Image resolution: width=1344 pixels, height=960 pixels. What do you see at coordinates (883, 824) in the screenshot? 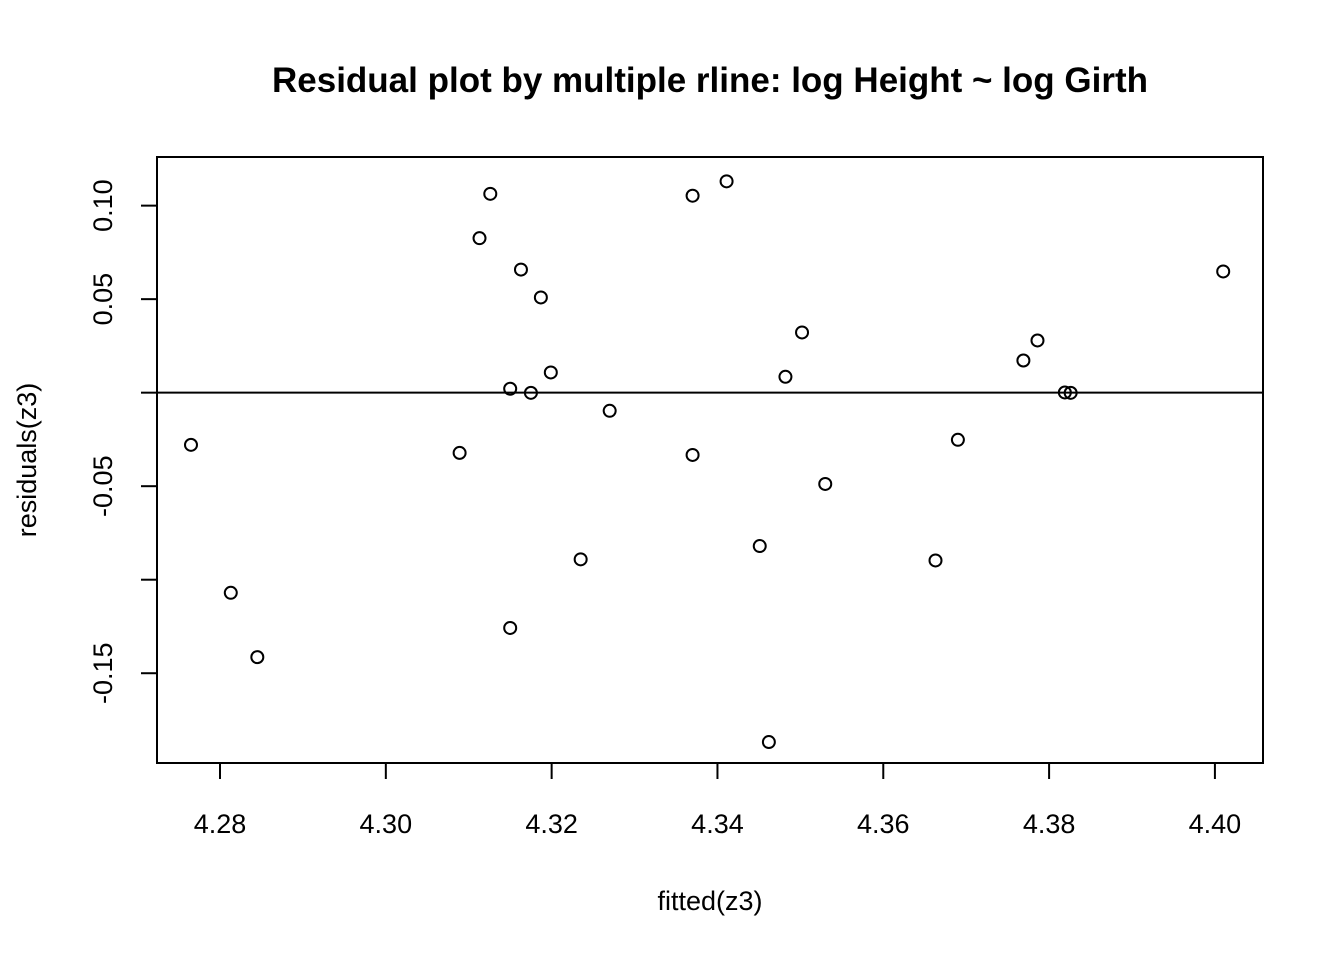
I see `x-tick-label: 4.36` at bounding box center [883, 824].